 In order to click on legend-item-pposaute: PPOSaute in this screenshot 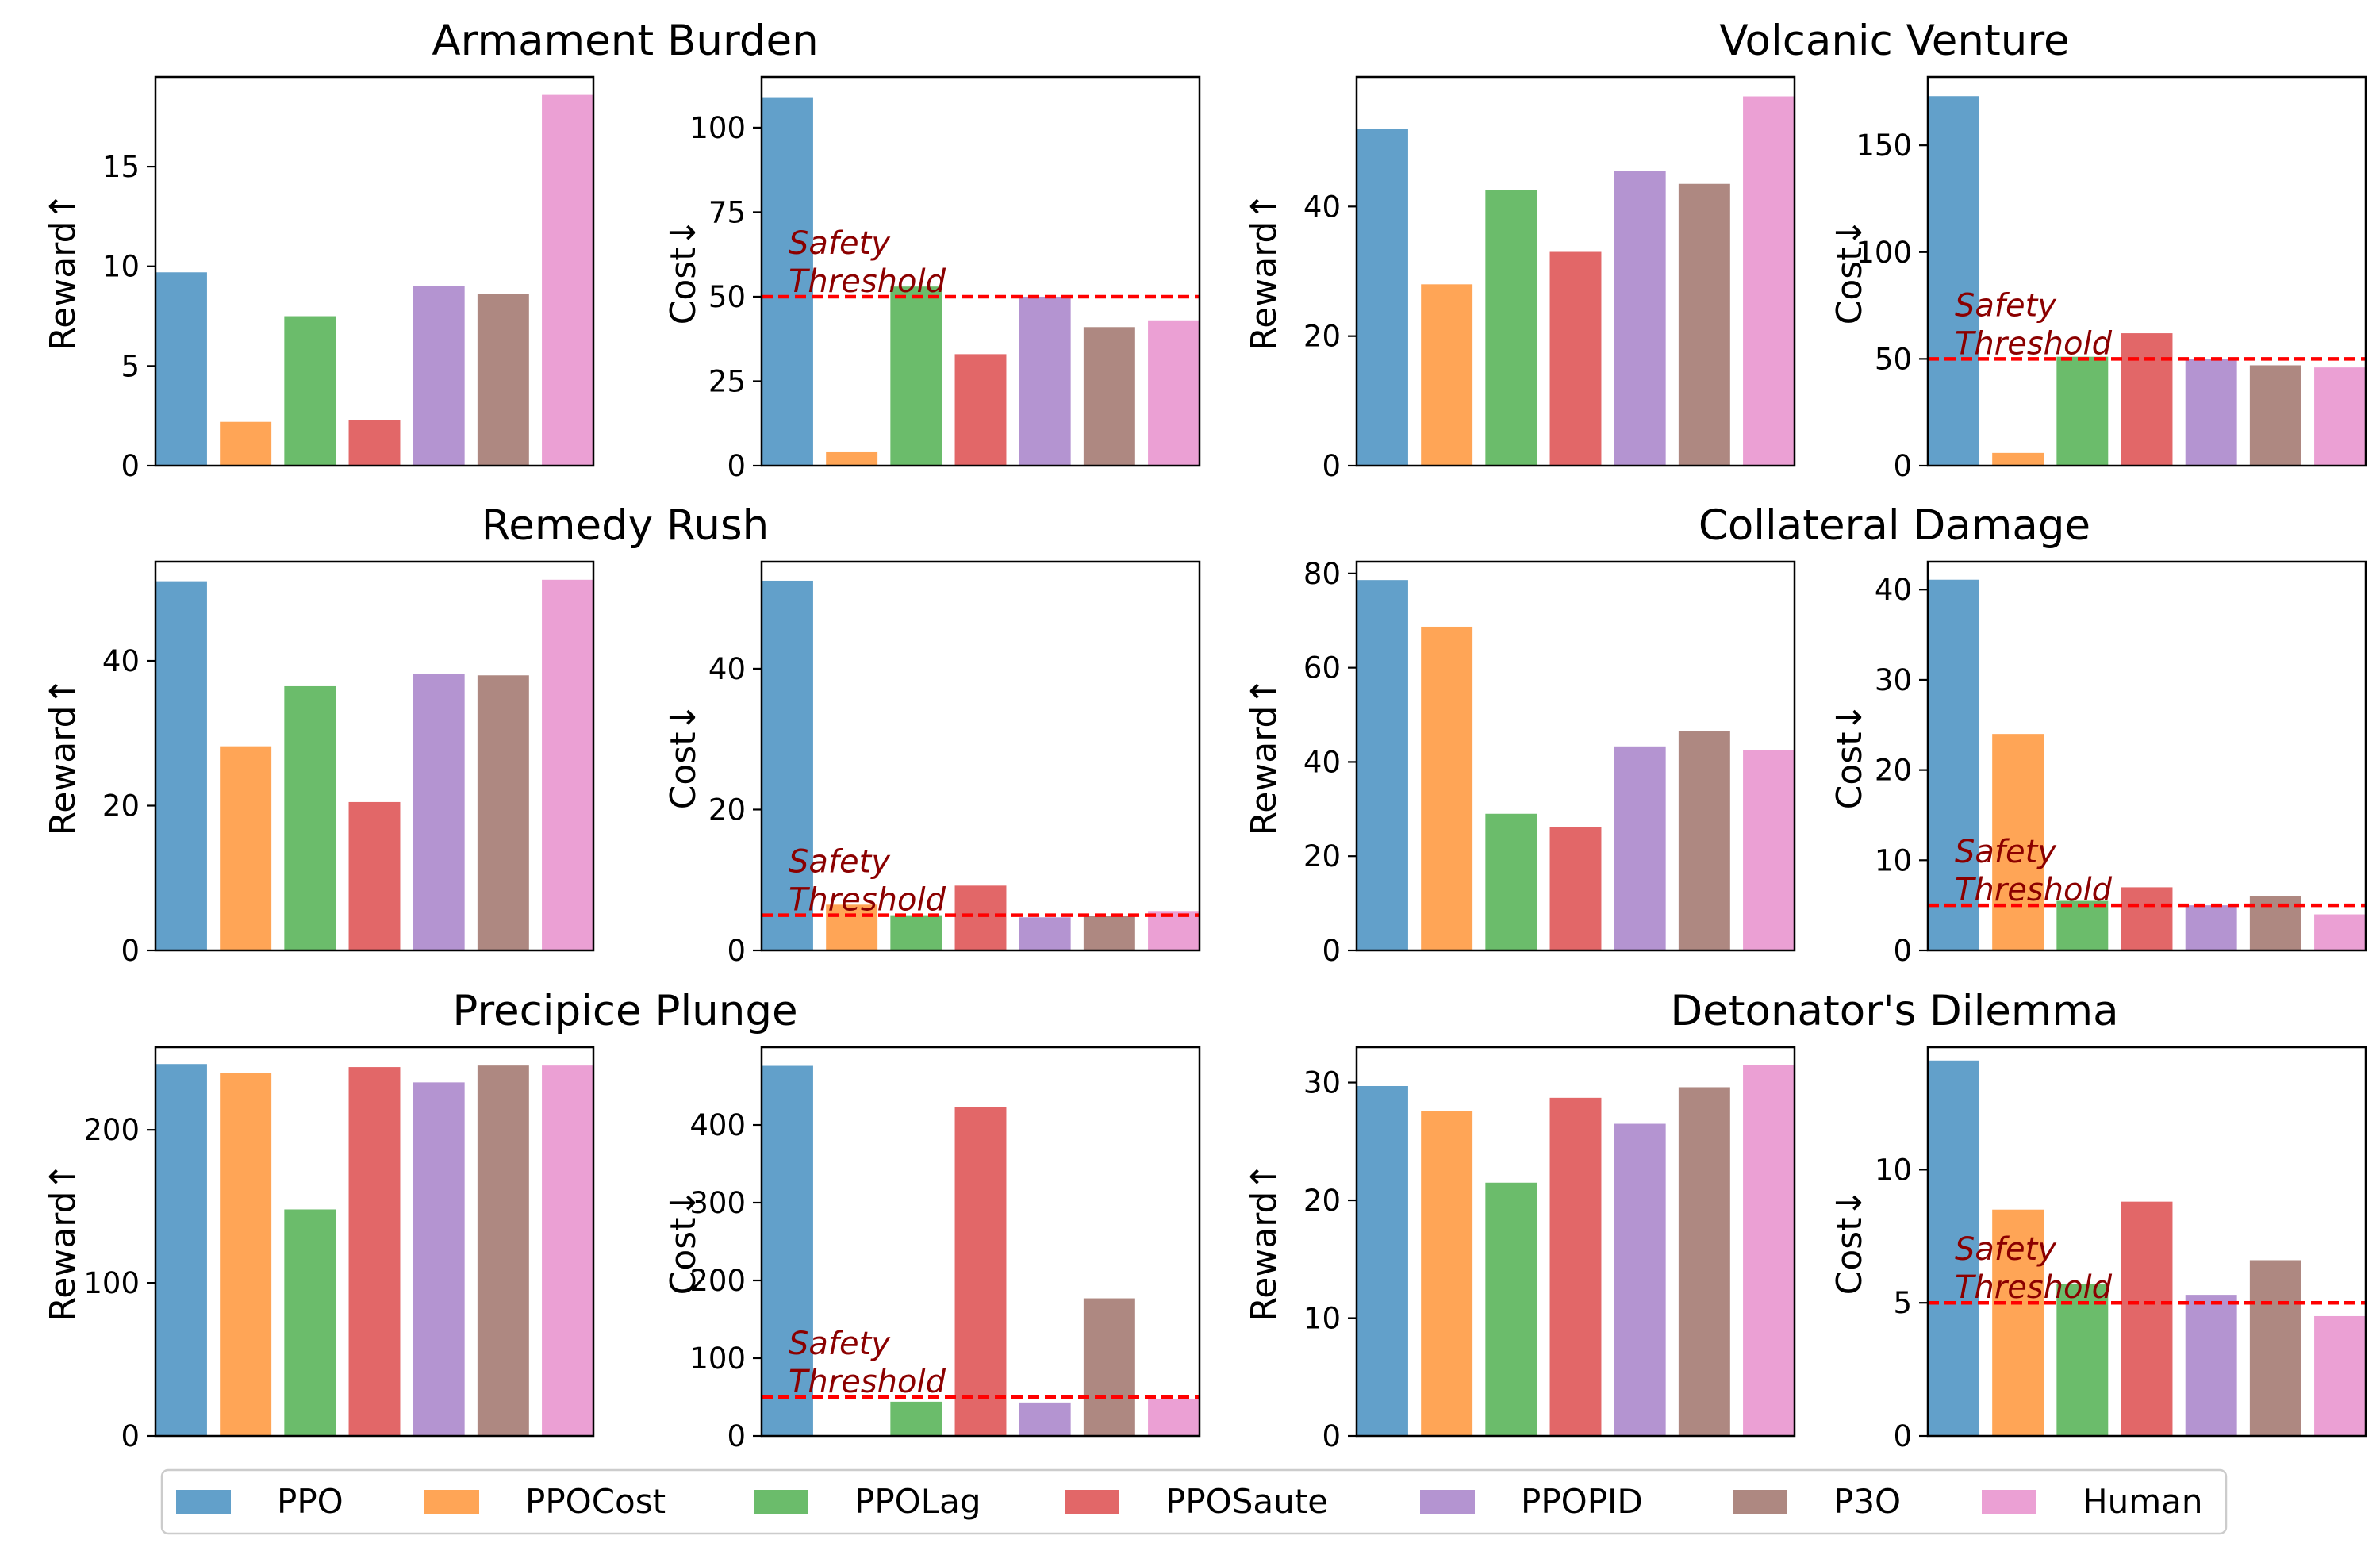, I will do `click(1196, 1501)`.